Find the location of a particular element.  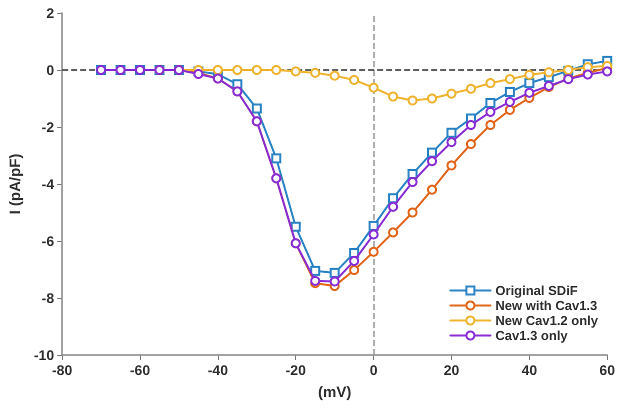

y-tick-label: -10 is located at coordinates (44, 355).